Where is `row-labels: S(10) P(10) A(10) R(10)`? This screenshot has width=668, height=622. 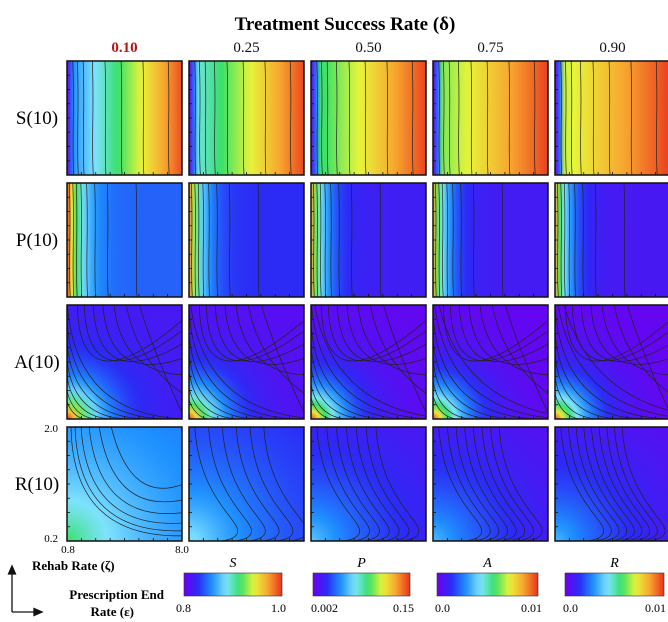 row-labels: S(10) P(10) A(10) R(10) is located at coordinates (36, 301).